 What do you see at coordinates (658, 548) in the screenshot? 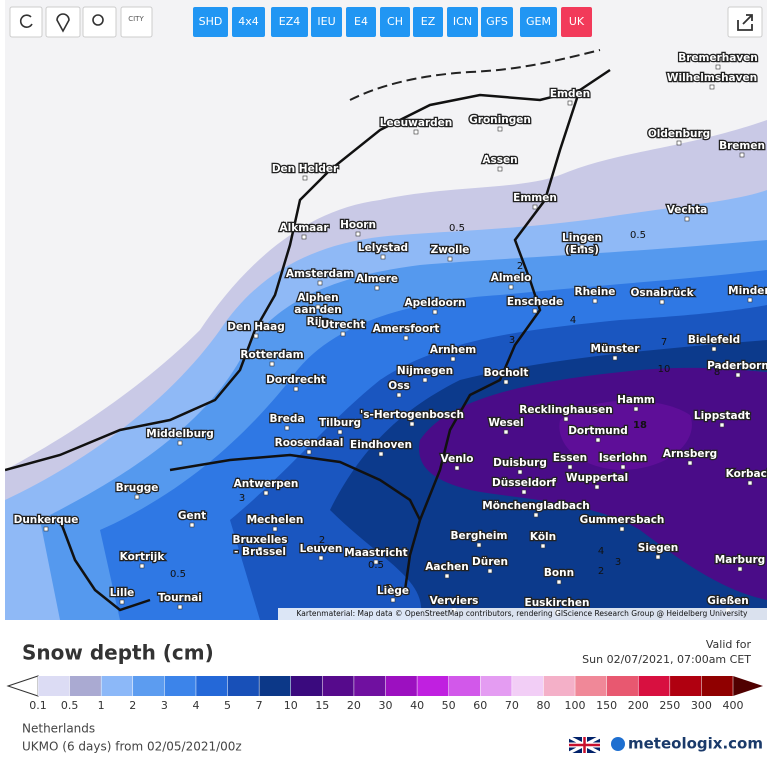
I see `city-label: Siegen` at bounding box center [658, 548].